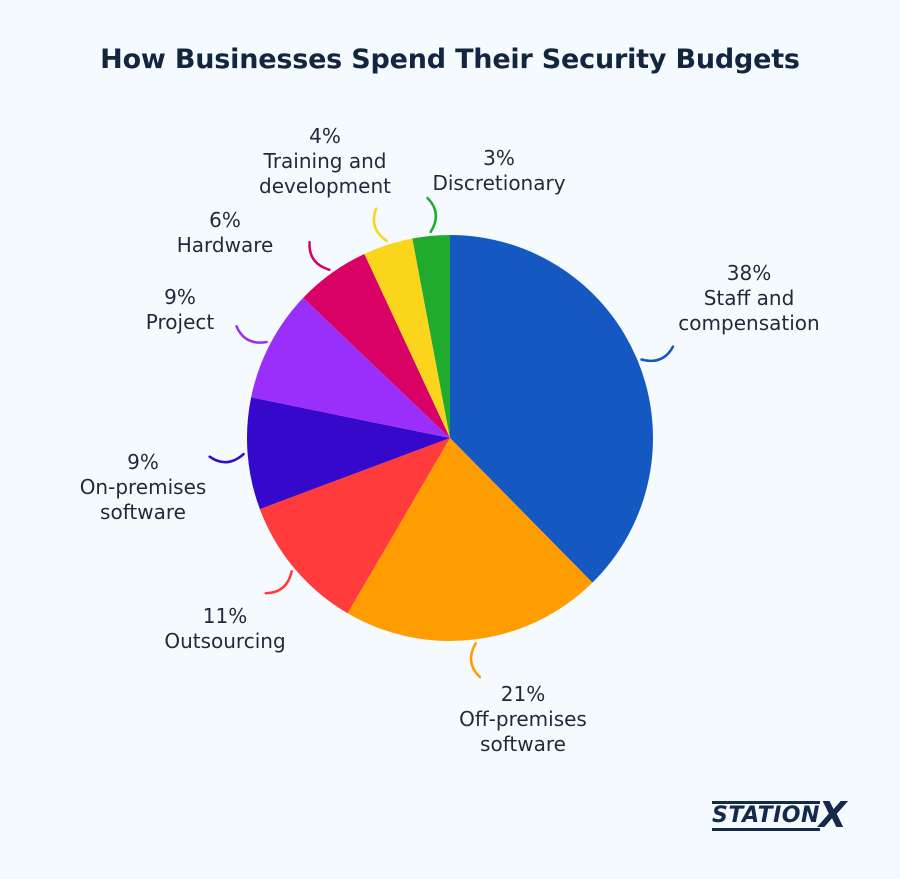  Describe the element at coordinates (354, 526) in the screenshot. I see `pie-slice-outsourcing` at that location.